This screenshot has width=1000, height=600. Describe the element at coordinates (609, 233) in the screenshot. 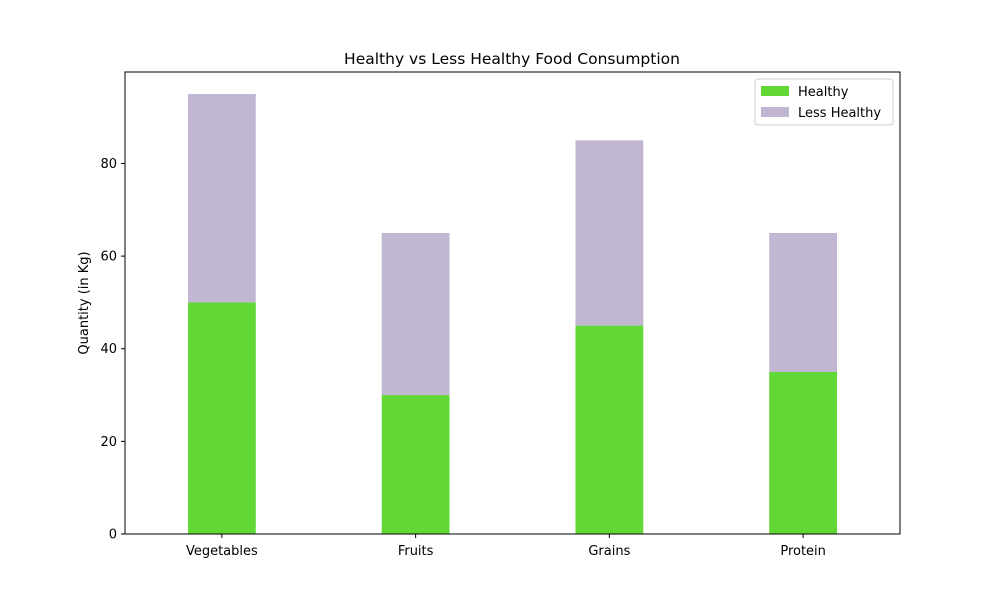

I see `bar-less-healthy-grains` at that location.